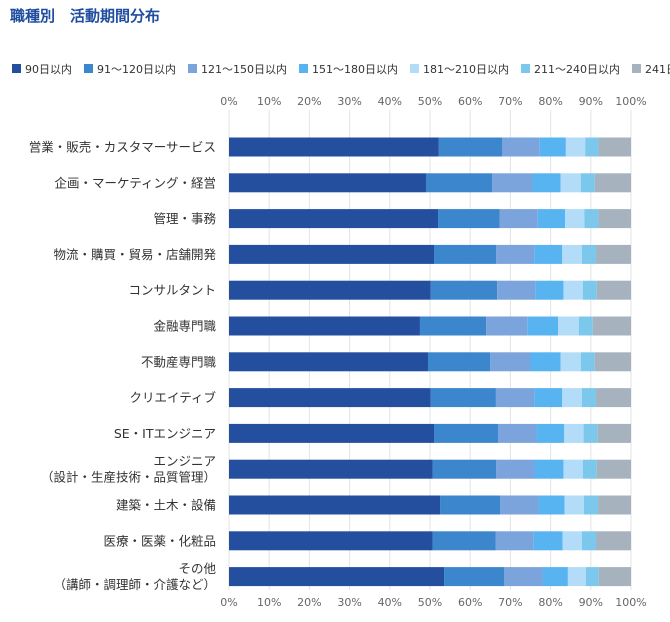  Describe the element at coordinates (184, 461) in the screenshot. I see `category-label: エンジニア` at that location.